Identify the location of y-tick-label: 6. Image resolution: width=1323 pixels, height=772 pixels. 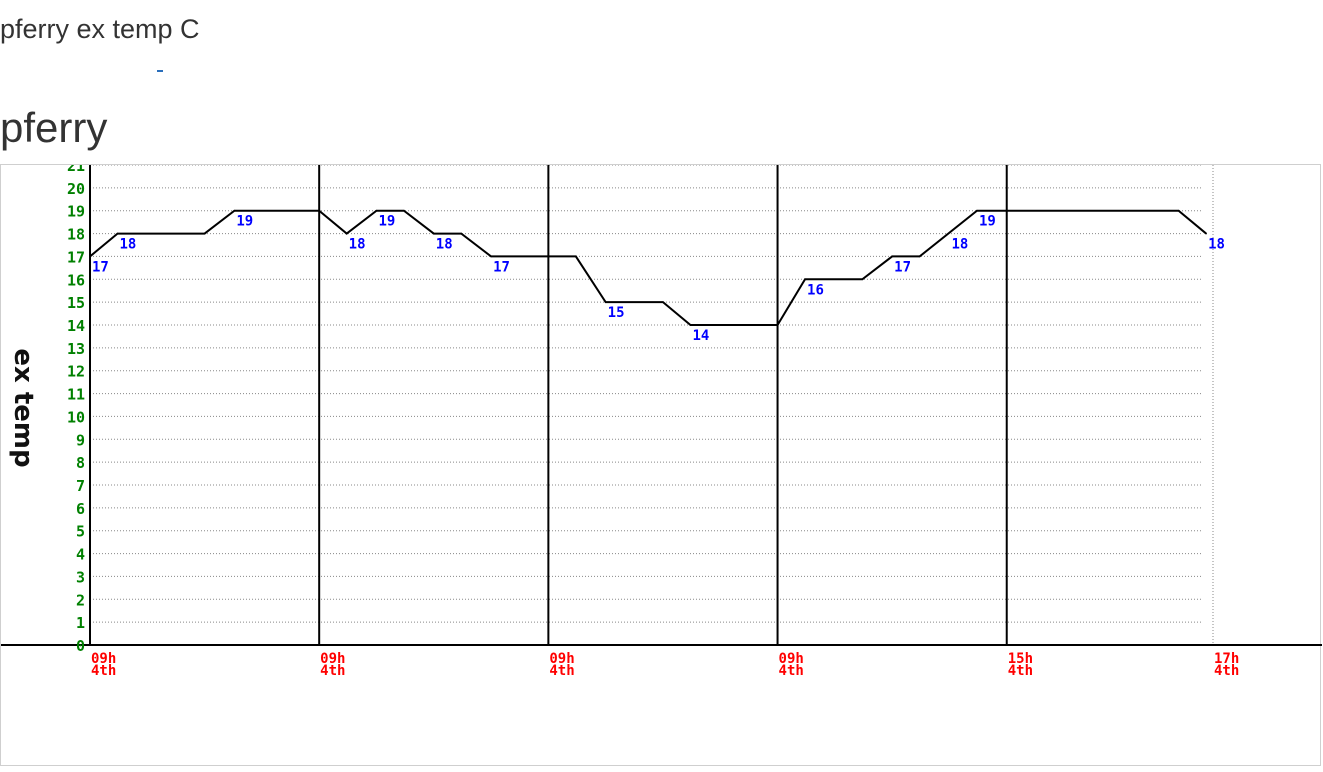
(80, 509).